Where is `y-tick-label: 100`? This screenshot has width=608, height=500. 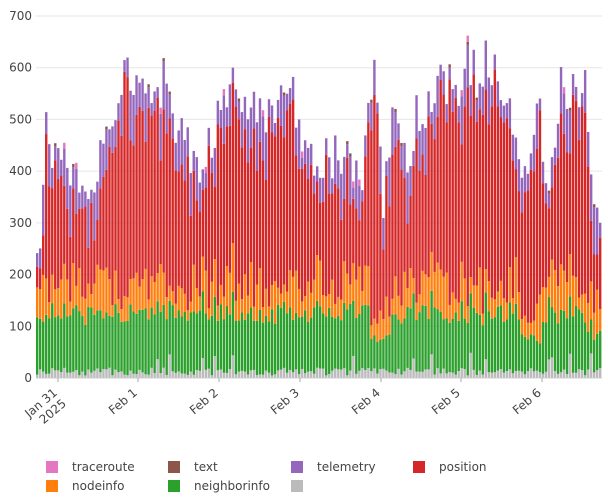
y-tick-label: 100 is located at coordinates (20, 326).